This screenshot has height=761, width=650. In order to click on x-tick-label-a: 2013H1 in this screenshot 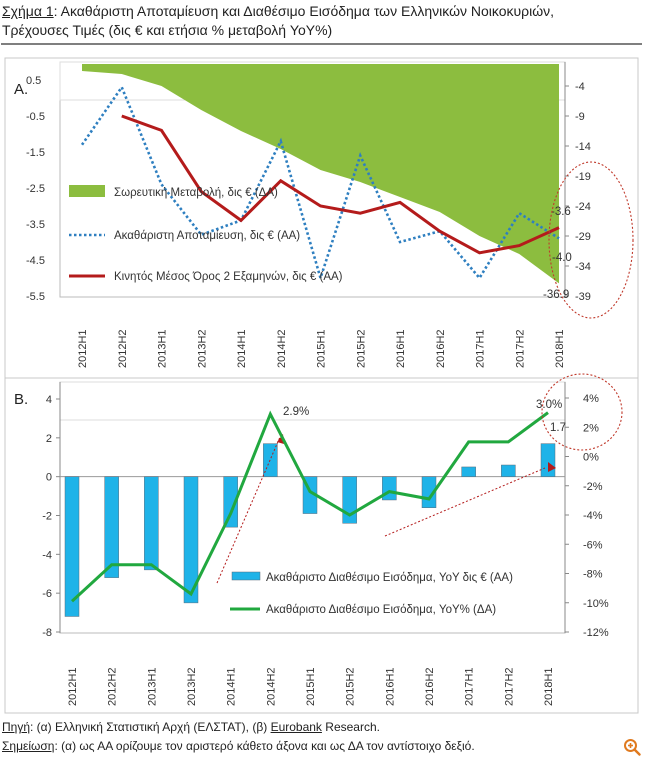, I will do `click(163, 348)`.